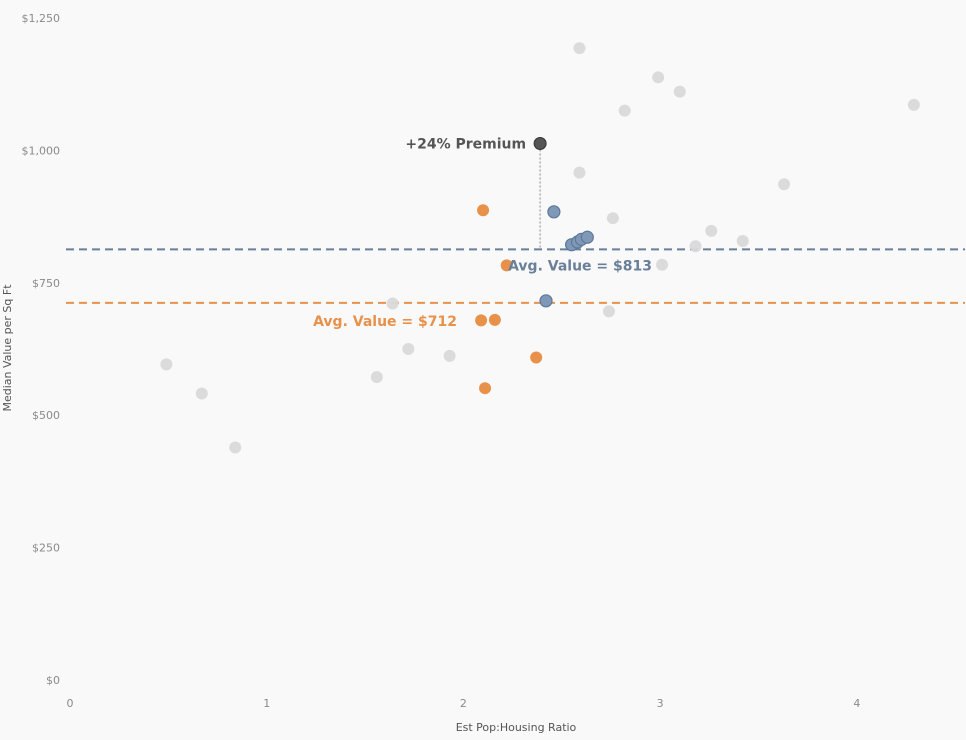 Image resolution: width=966 pixels, height=740 pixels. Describe the element at coordinates (46, 415) in the screenshot. I see `y-tick-label: $500` at that location.